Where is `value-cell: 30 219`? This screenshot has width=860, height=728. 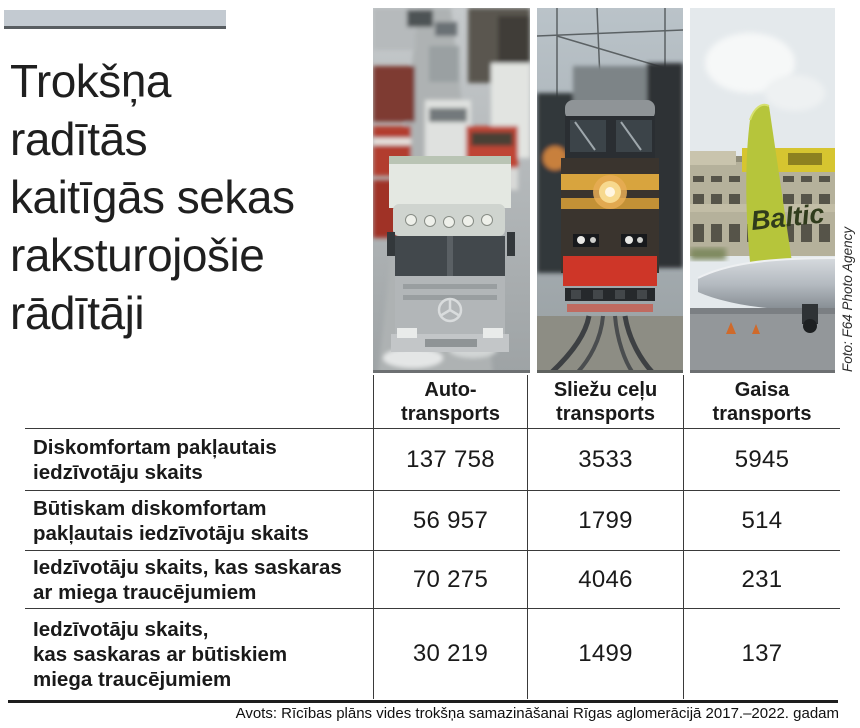
value-cell: 30 219 is located at coordinates (450, 653).